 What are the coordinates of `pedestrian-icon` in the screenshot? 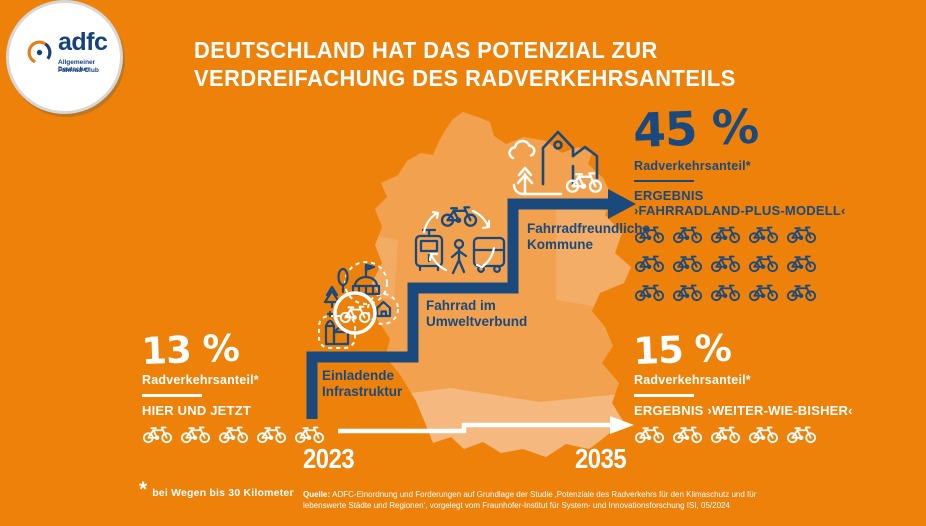 It's located at (459, 256).